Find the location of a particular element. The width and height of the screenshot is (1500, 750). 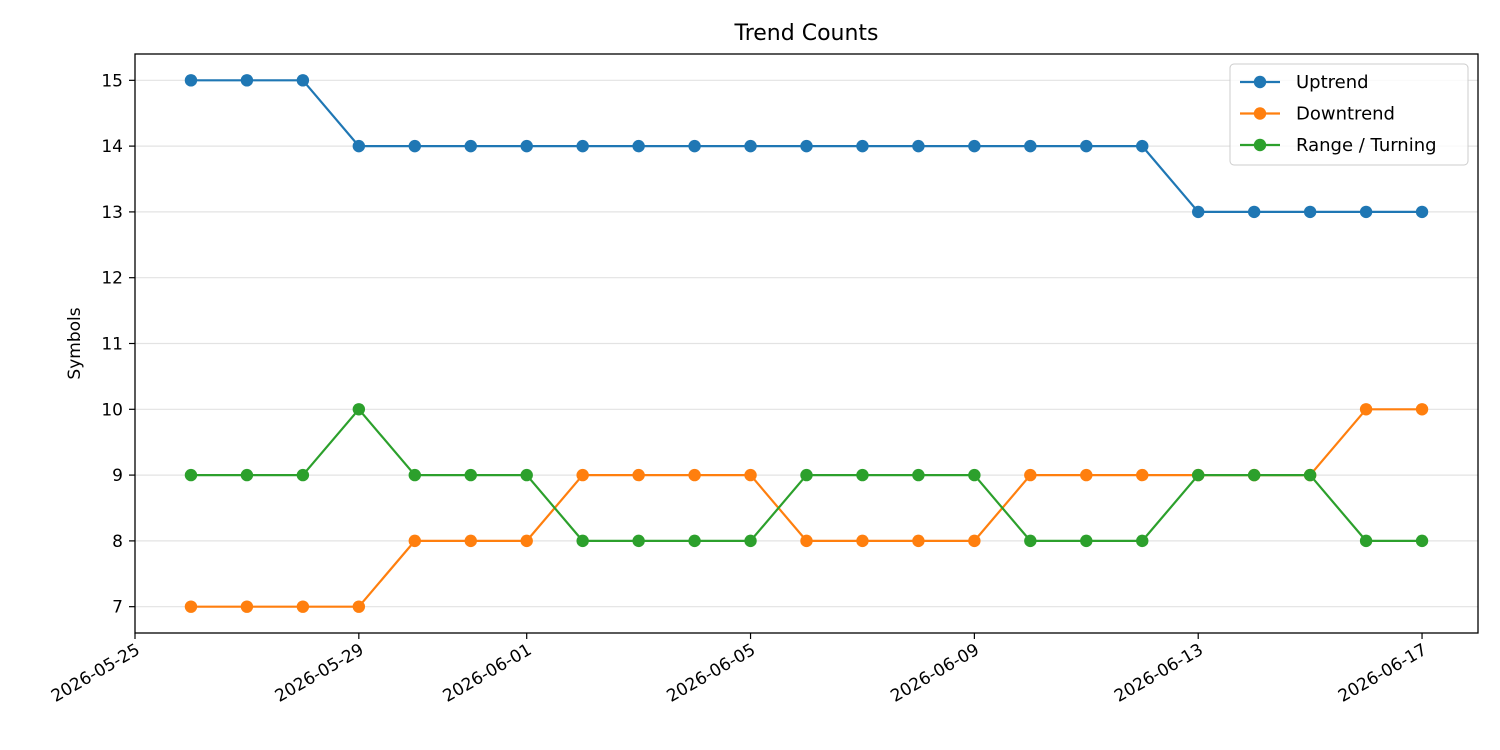

y-tick-label: 13 is located at coordinates (112, 213).